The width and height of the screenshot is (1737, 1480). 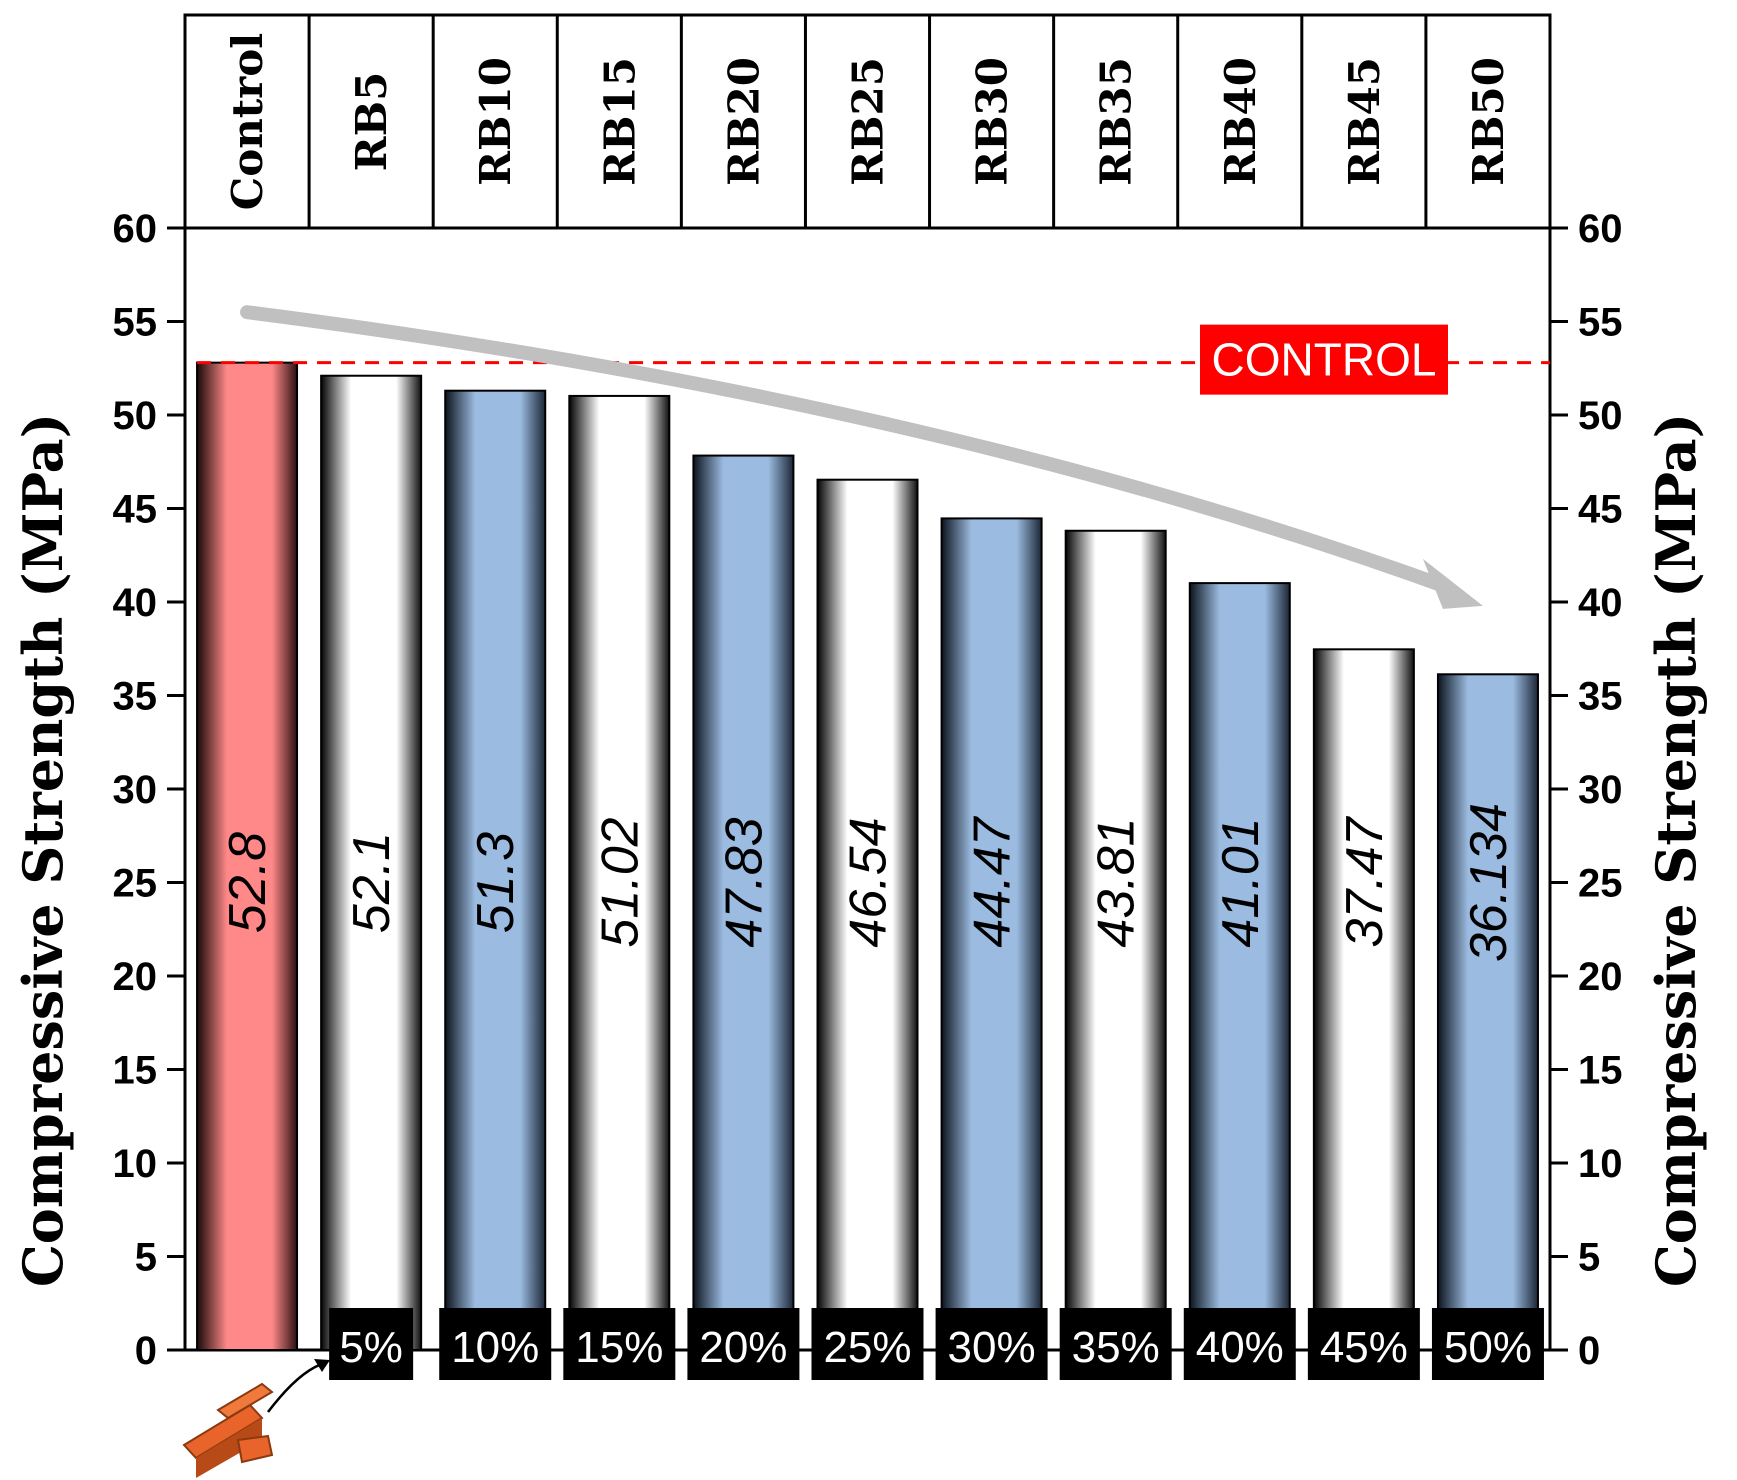 What do you see at coordinates (248, 882) in the screenshot?
I see `value-label-control: 52.8` at bounding box center [248, 882].